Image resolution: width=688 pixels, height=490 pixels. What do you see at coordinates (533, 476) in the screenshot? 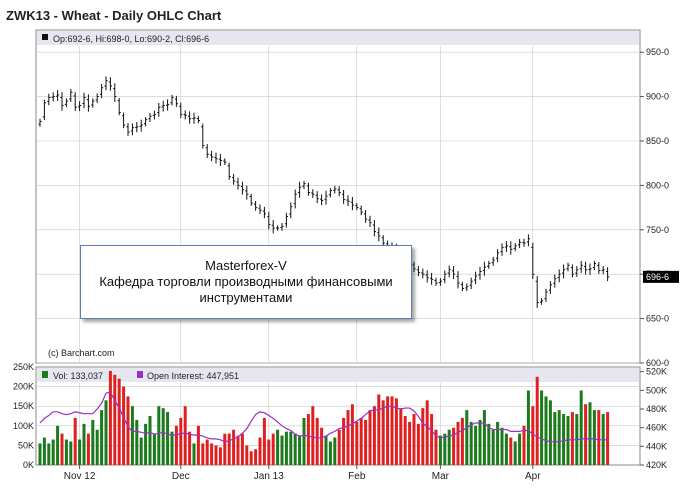
I see `x-tick-label: Apr` at bounding box center [533, 476].